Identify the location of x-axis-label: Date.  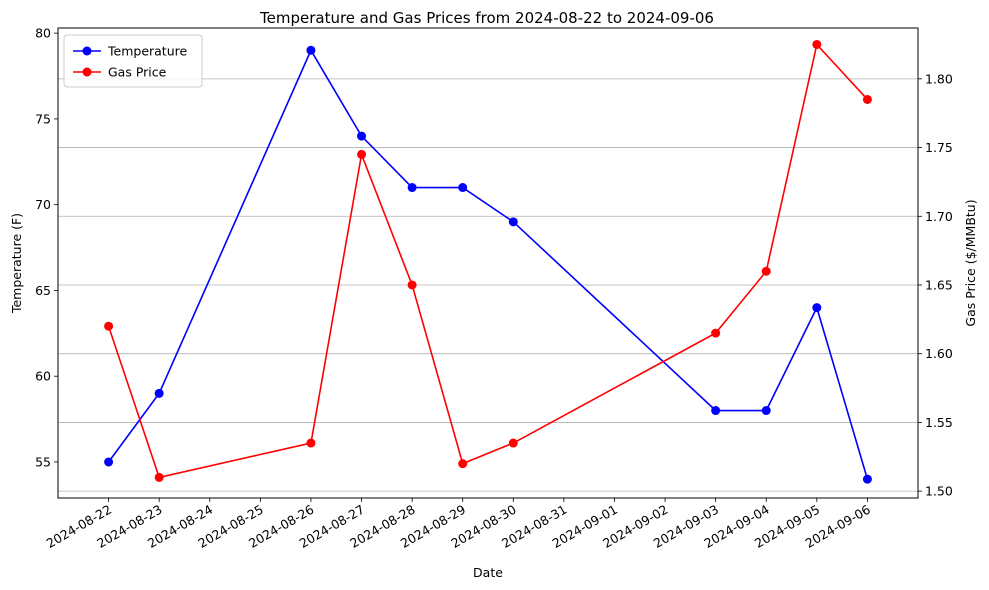
(488, 572).